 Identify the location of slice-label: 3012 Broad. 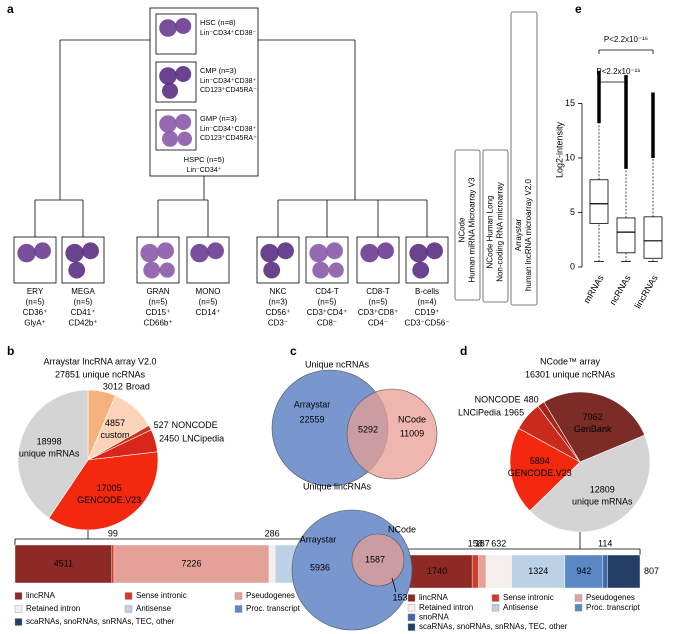
(126, 387).